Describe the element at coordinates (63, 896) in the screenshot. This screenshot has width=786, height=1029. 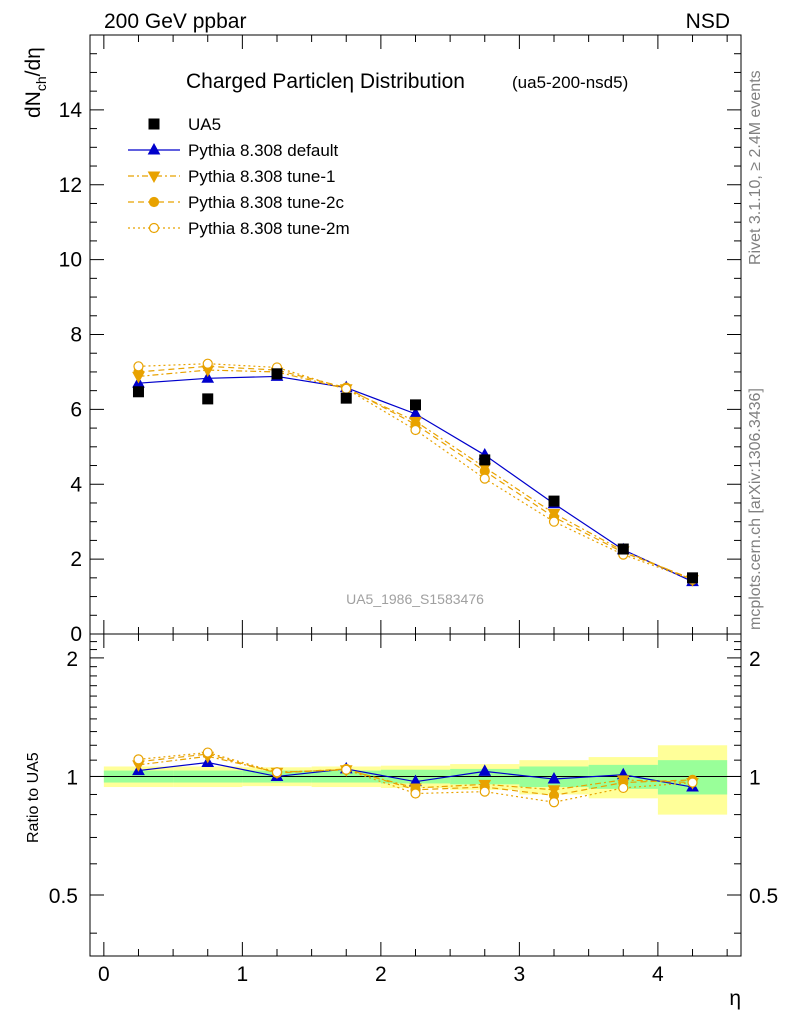
I see `ratio-y-tick-label: 0.5` at that location.